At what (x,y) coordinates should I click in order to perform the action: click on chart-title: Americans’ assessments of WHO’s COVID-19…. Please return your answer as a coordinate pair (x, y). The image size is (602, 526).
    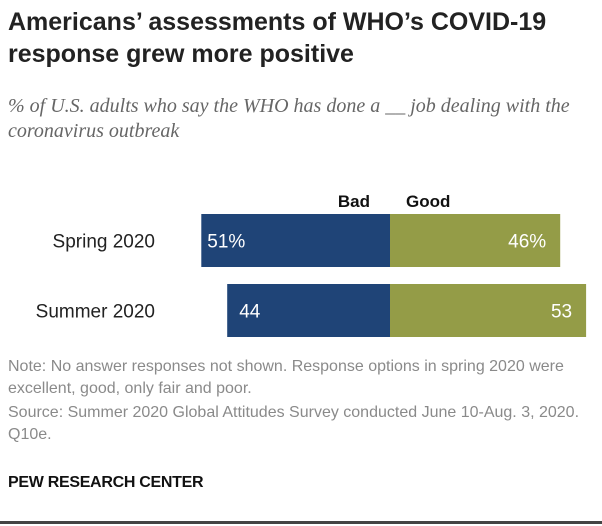
    Looking at the image, I should click on (277, 38).